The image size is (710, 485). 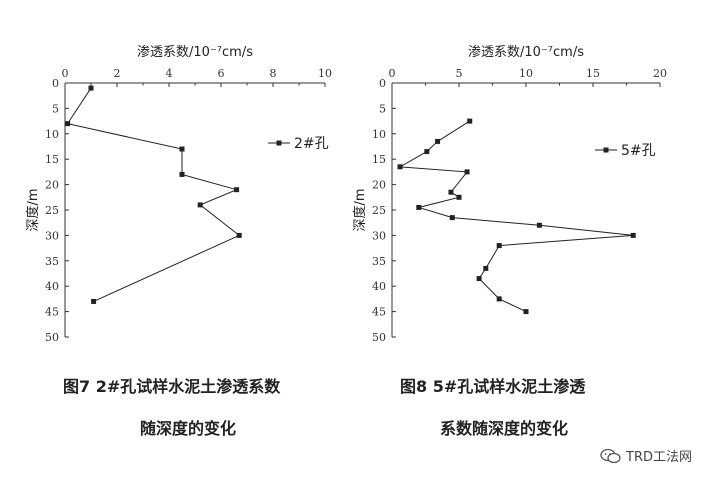 I want to click on watermark-text: TRD工法网, so click(x=659, y=457).